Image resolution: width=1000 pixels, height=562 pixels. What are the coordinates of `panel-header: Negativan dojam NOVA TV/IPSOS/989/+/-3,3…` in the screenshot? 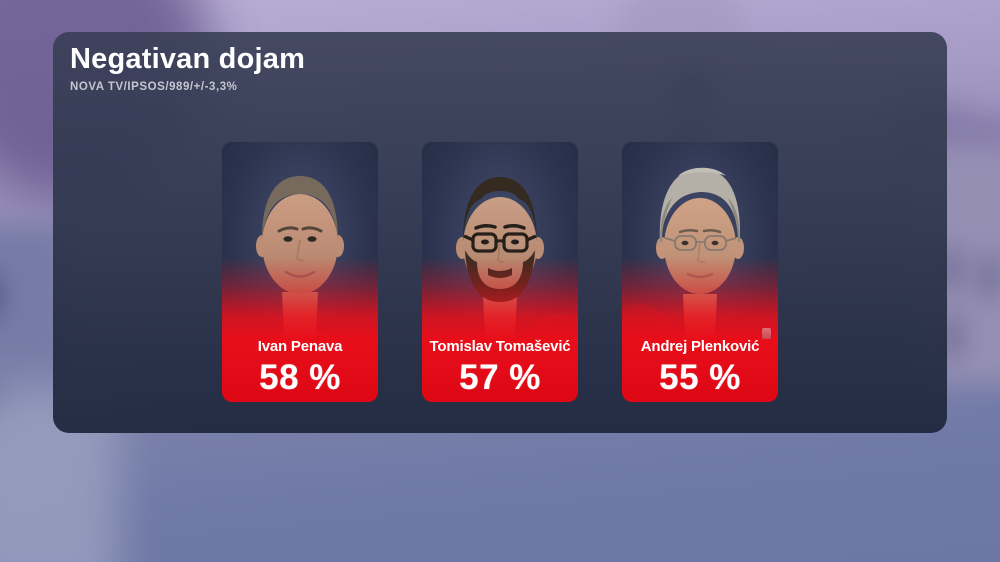 It's located at (187, 68).